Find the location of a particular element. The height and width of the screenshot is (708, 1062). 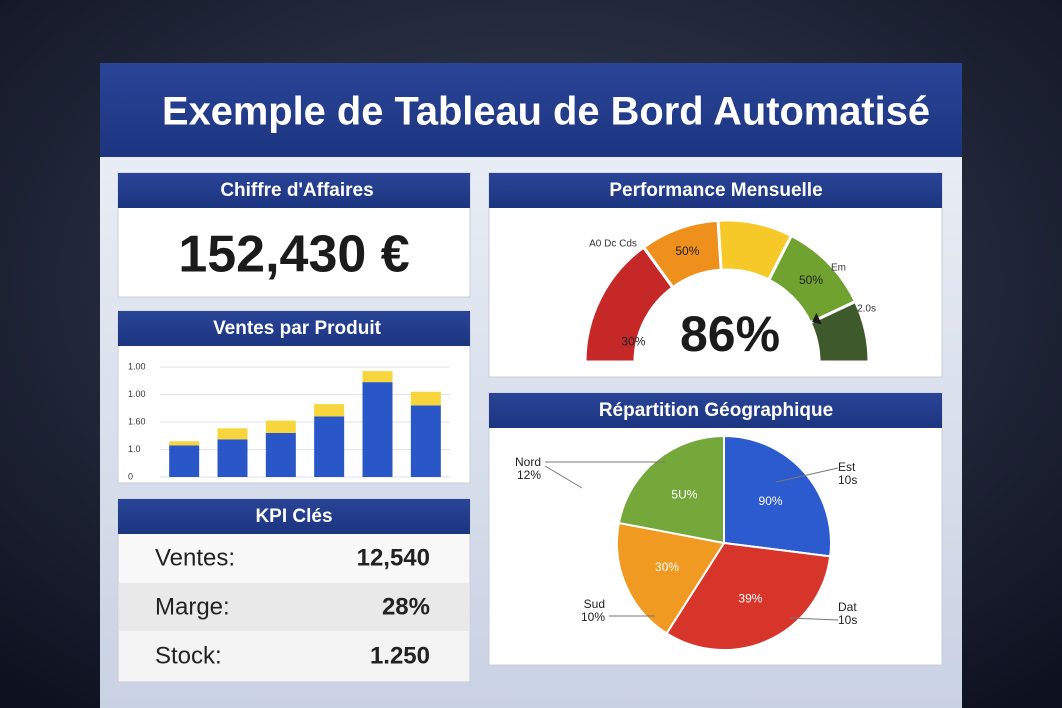

gauge-needle is located at coordinates (817, 318).